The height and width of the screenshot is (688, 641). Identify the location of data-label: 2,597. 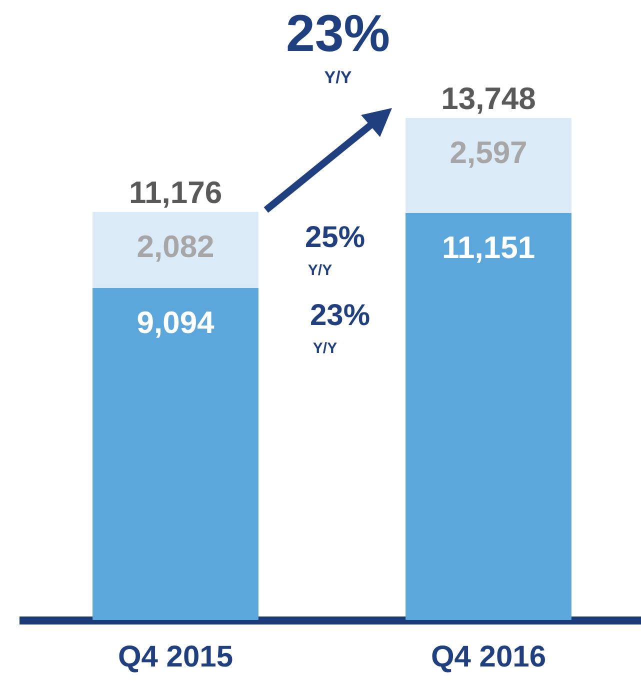
(489, 152).